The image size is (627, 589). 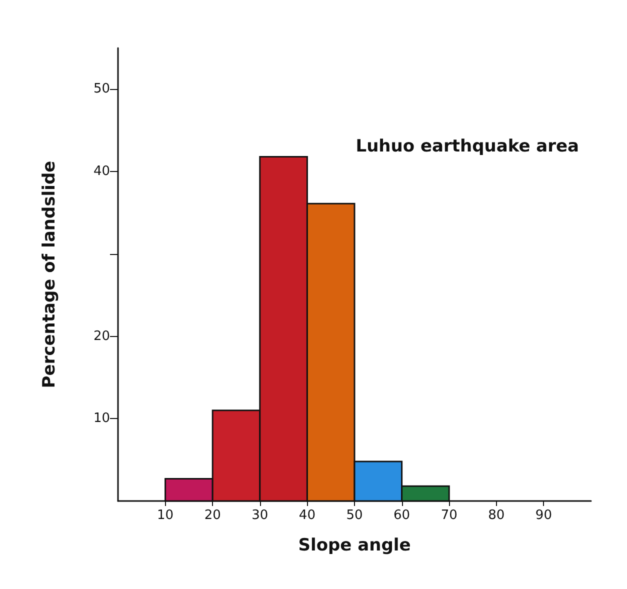 I want to click on x-tick-label: 50, so click(x=354, y=515).